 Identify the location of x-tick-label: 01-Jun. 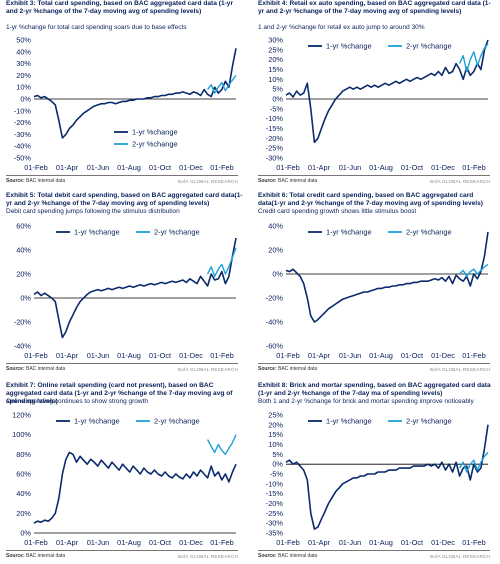
(350, 542).